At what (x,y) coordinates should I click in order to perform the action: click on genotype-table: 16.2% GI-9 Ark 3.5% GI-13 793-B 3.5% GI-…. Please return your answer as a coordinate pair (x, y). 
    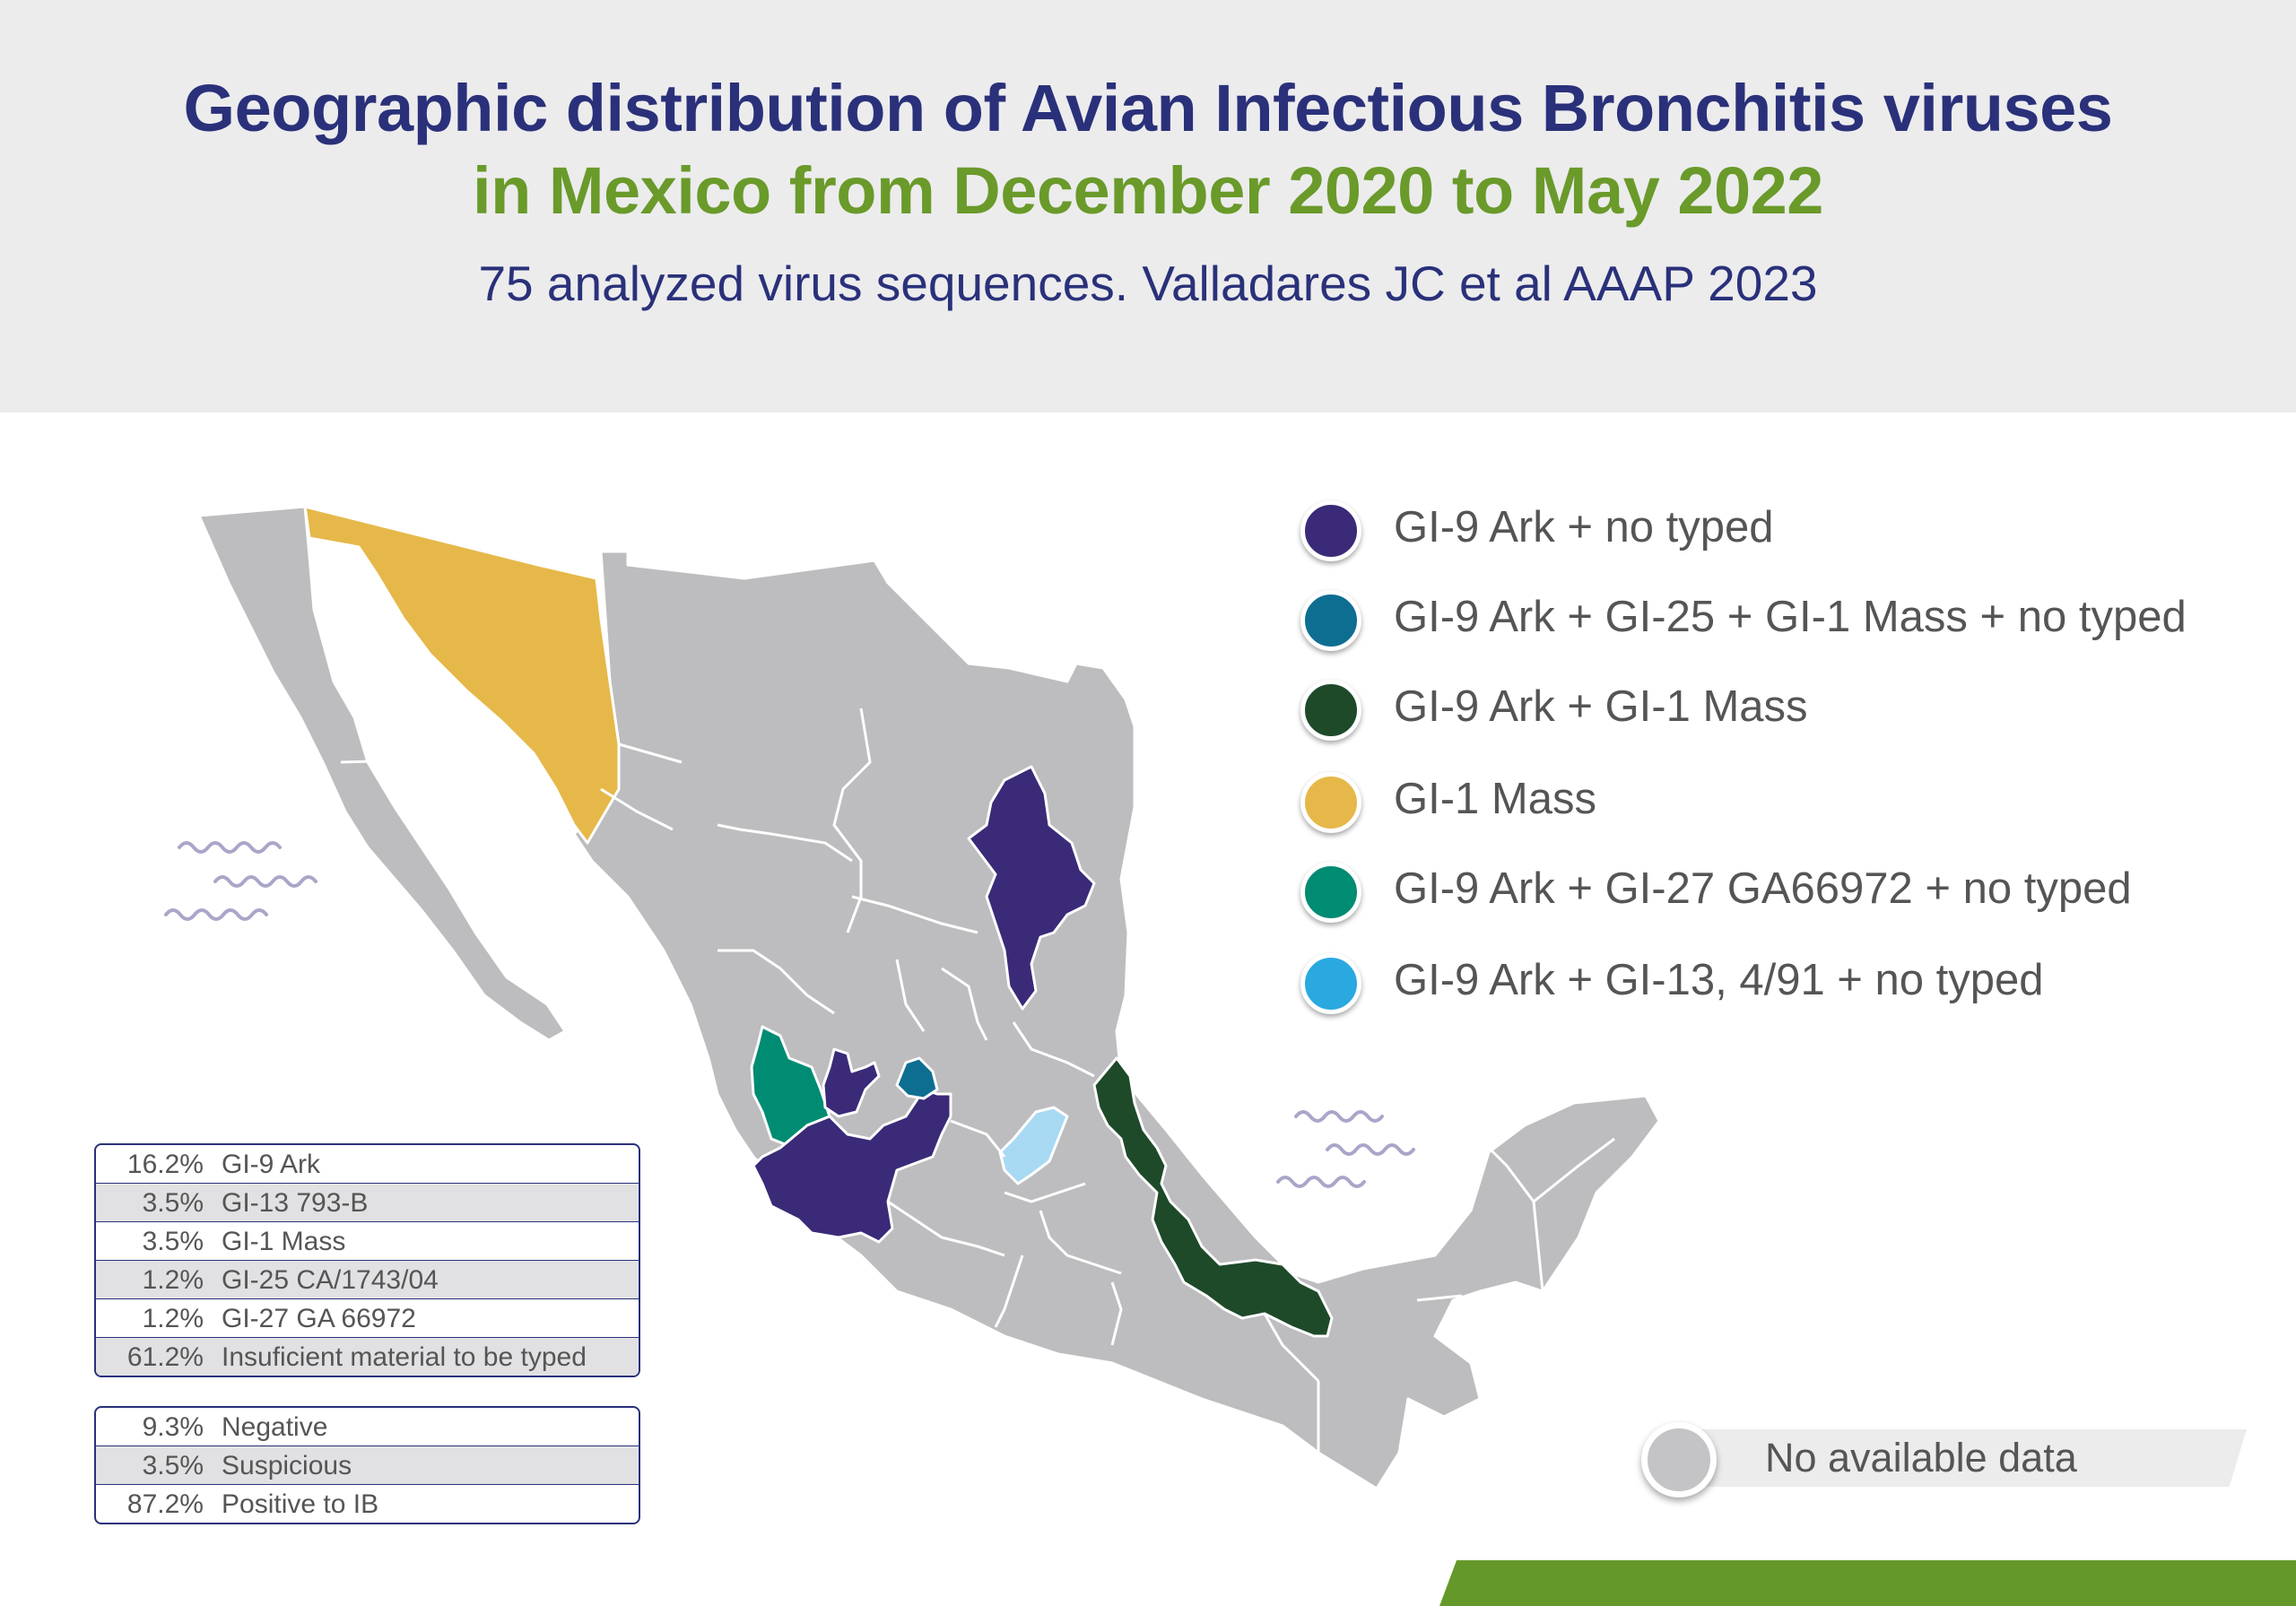
    Looking at the image, I should click on (367, 1260).